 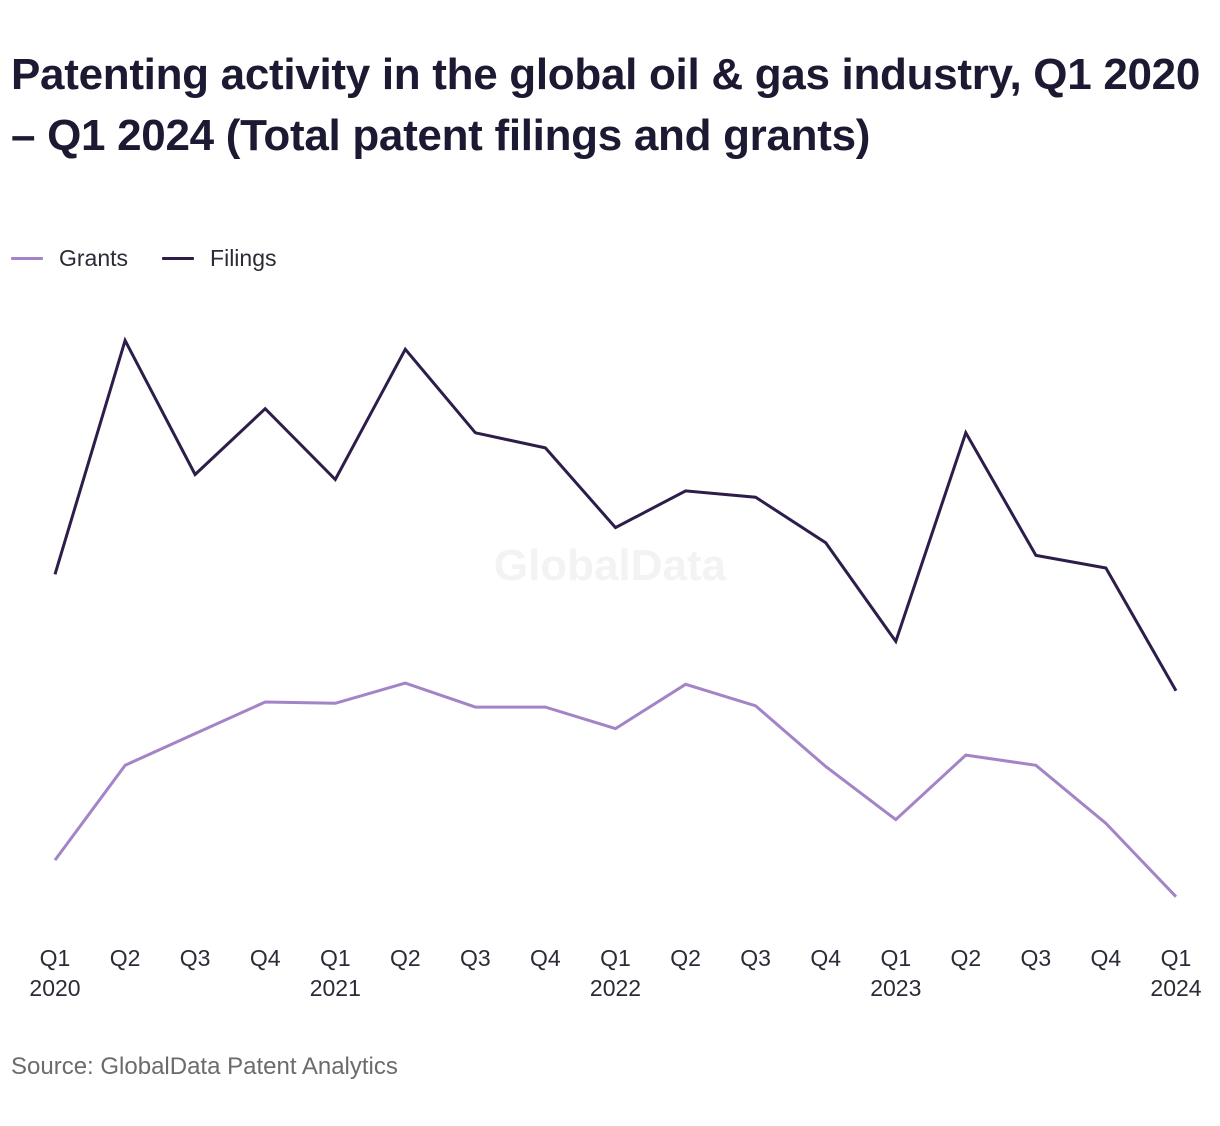 I want to click on legend-label-grants: Grants, so click(x=94, y=257).